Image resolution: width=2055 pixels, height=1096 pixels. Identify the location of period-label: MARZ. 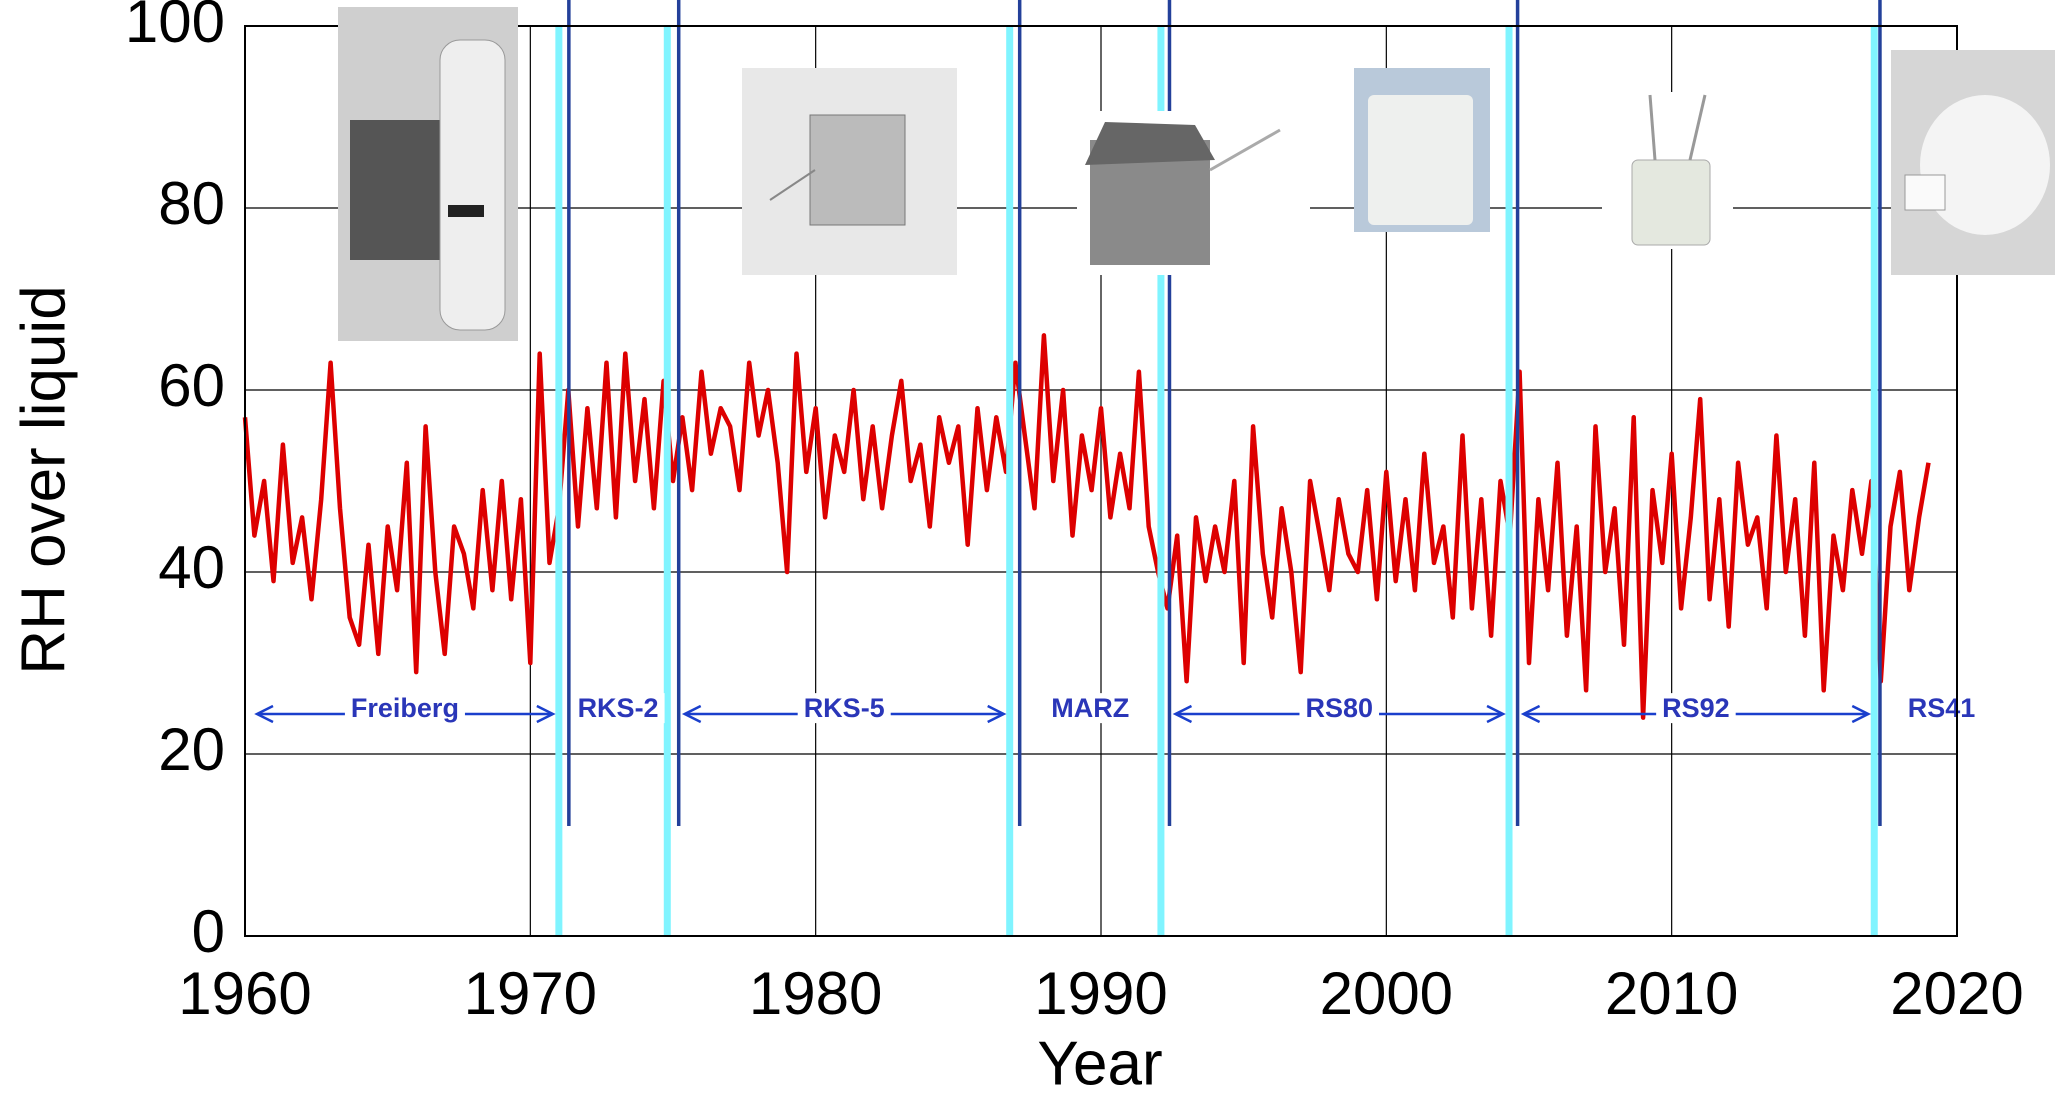
(1090, 708).